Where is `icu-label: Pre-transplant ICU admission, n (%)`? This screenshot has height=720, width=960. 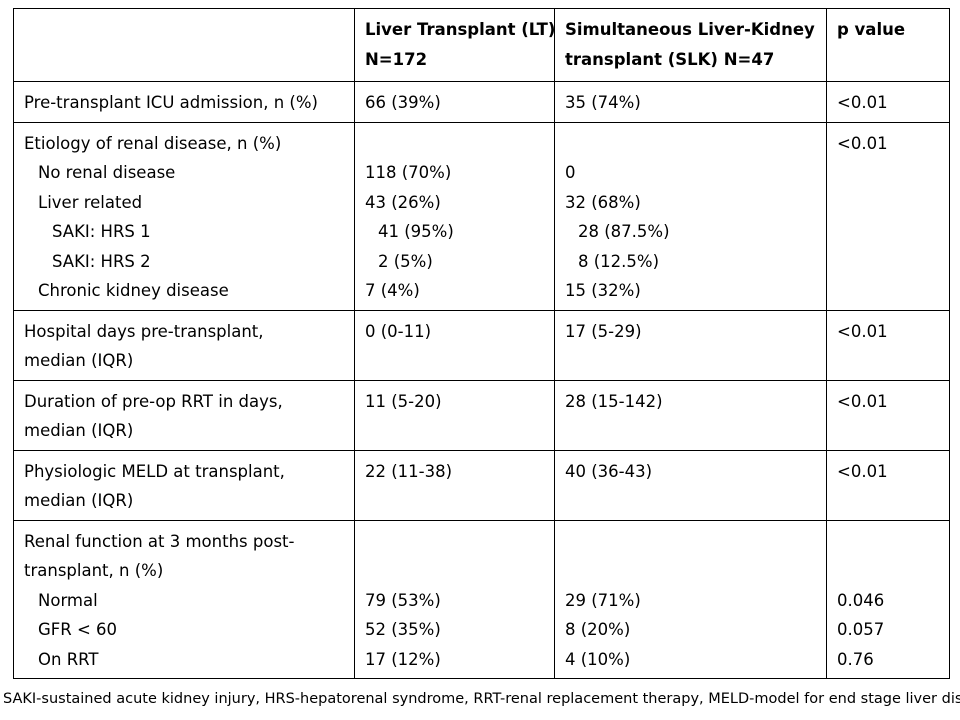
icu-label: Pre-transplant ICU admission, n (%) is located at coordinates (184, 102).